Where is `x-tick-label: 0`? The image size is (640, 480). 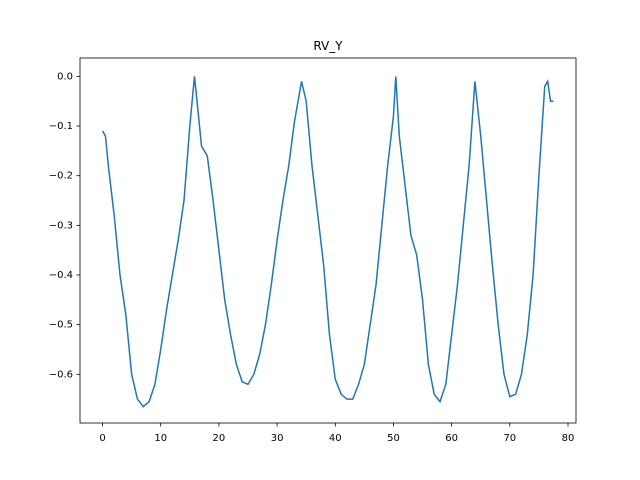
x-tick-label: 0 is located at coordinates (102, 438).